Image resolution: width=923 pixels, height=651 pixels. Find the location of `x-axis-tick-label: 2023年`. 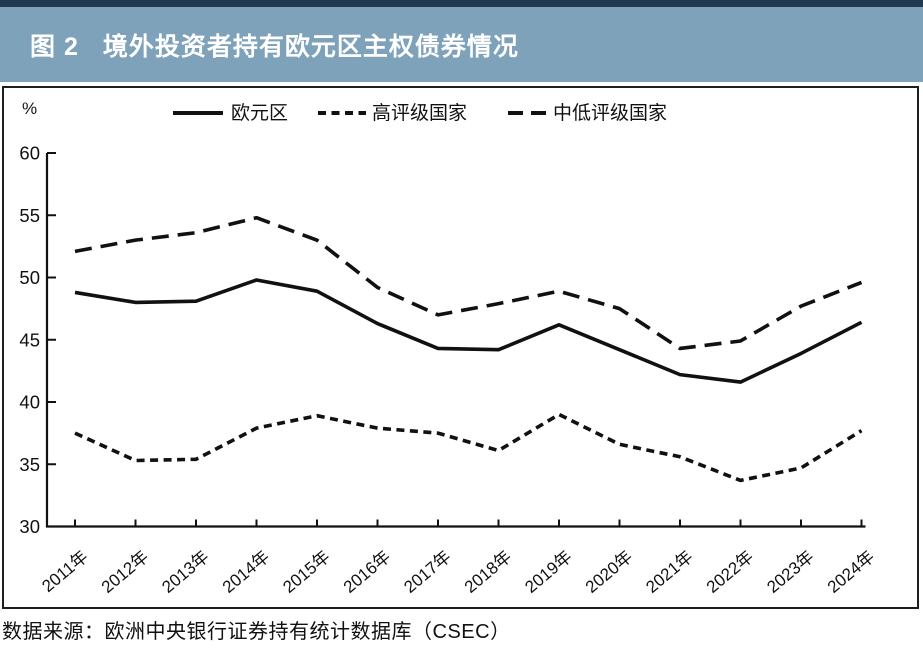

x-axis-tick-label: 2023年 is located at coordinates (790, 572).